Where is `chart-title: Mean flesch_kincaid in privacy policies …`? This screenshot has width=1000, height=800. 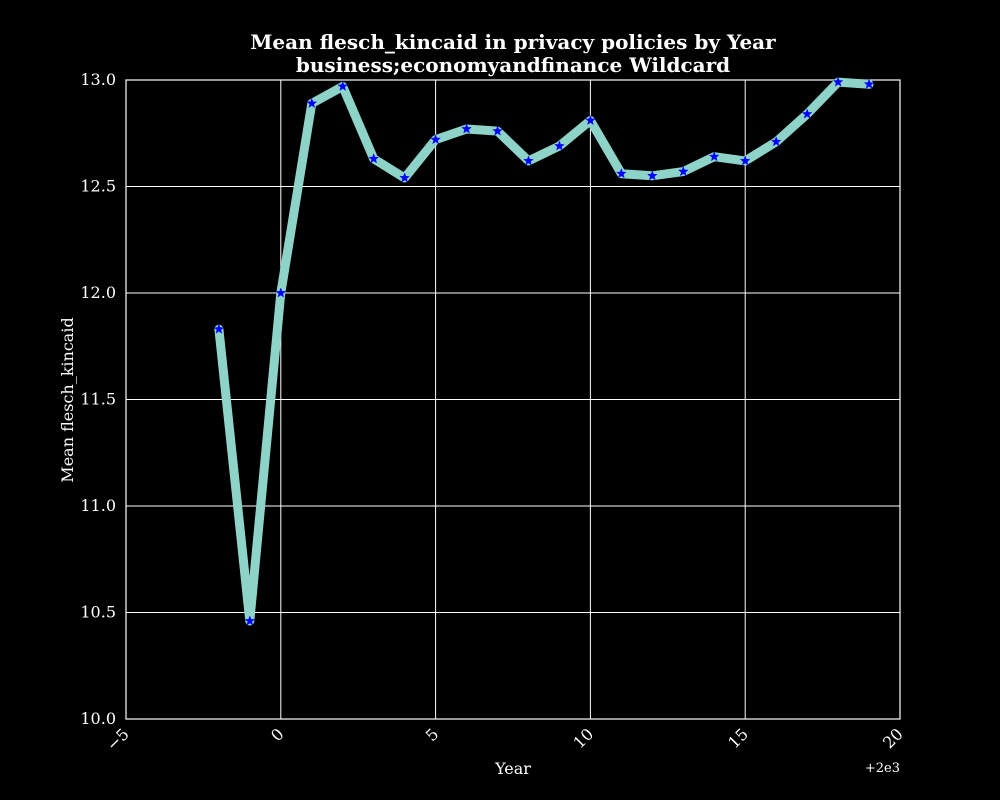 chart-title: Mean flesch_kincaid in privacy policies … is located at coordinates (513, 42).